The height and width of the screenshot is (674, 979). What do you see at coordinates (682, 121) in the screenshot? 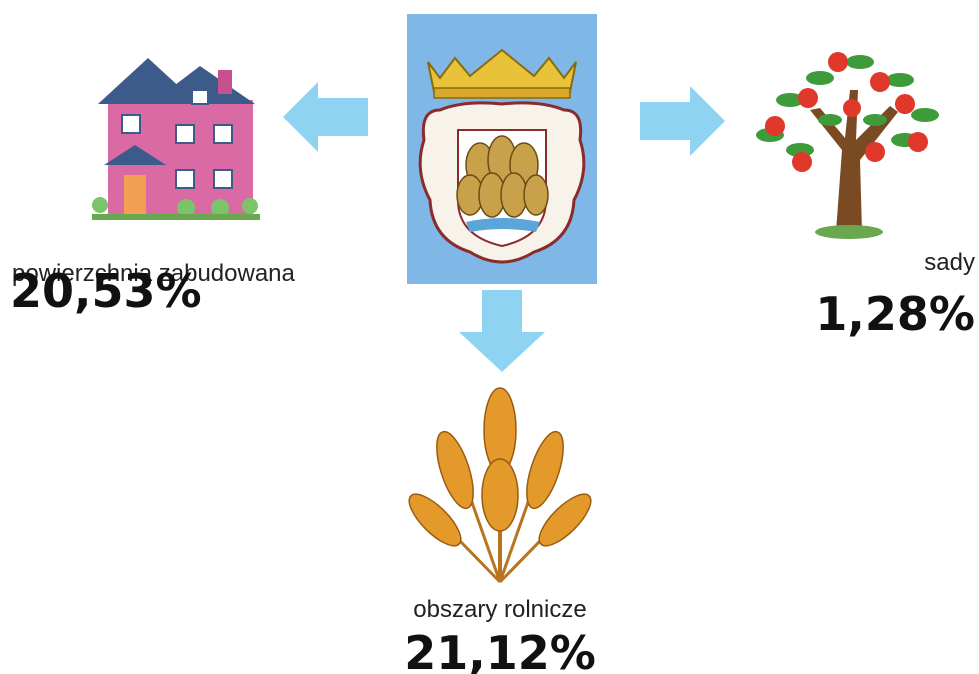
I see `arrow-right` at bounding box center [682, 121].